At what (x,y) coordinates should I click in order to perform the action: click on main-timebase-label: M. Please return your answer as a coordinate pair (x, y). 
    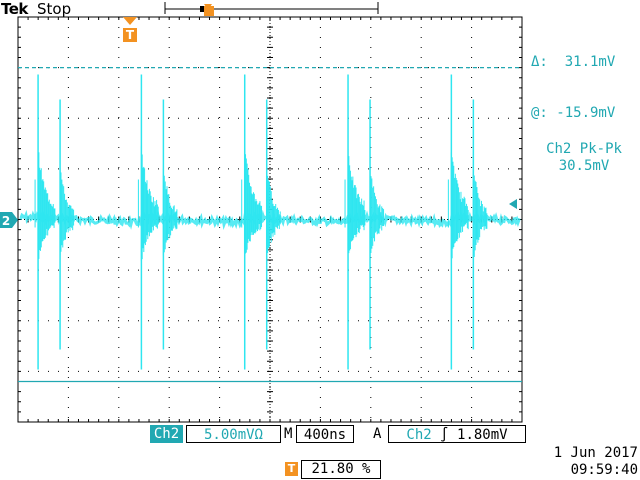
    Looking at the image, I should click on (288, 434).